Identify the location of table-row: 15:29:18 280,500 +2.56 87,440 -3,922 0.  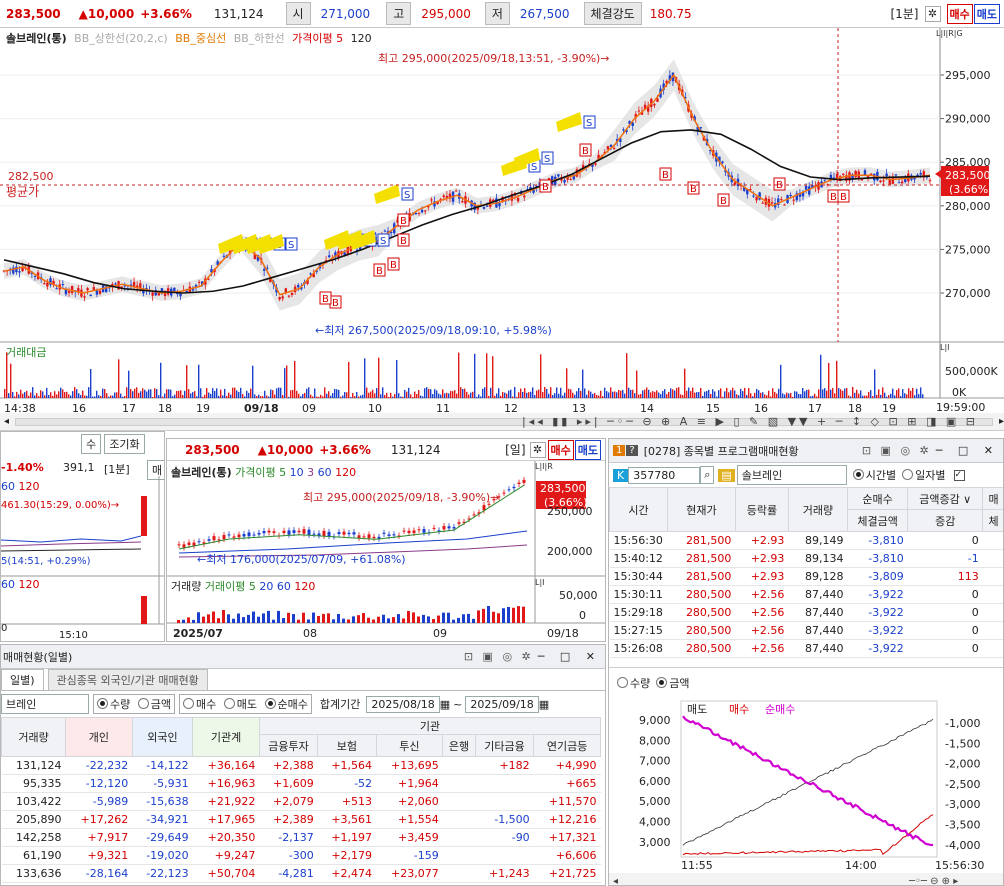
(806, 612).